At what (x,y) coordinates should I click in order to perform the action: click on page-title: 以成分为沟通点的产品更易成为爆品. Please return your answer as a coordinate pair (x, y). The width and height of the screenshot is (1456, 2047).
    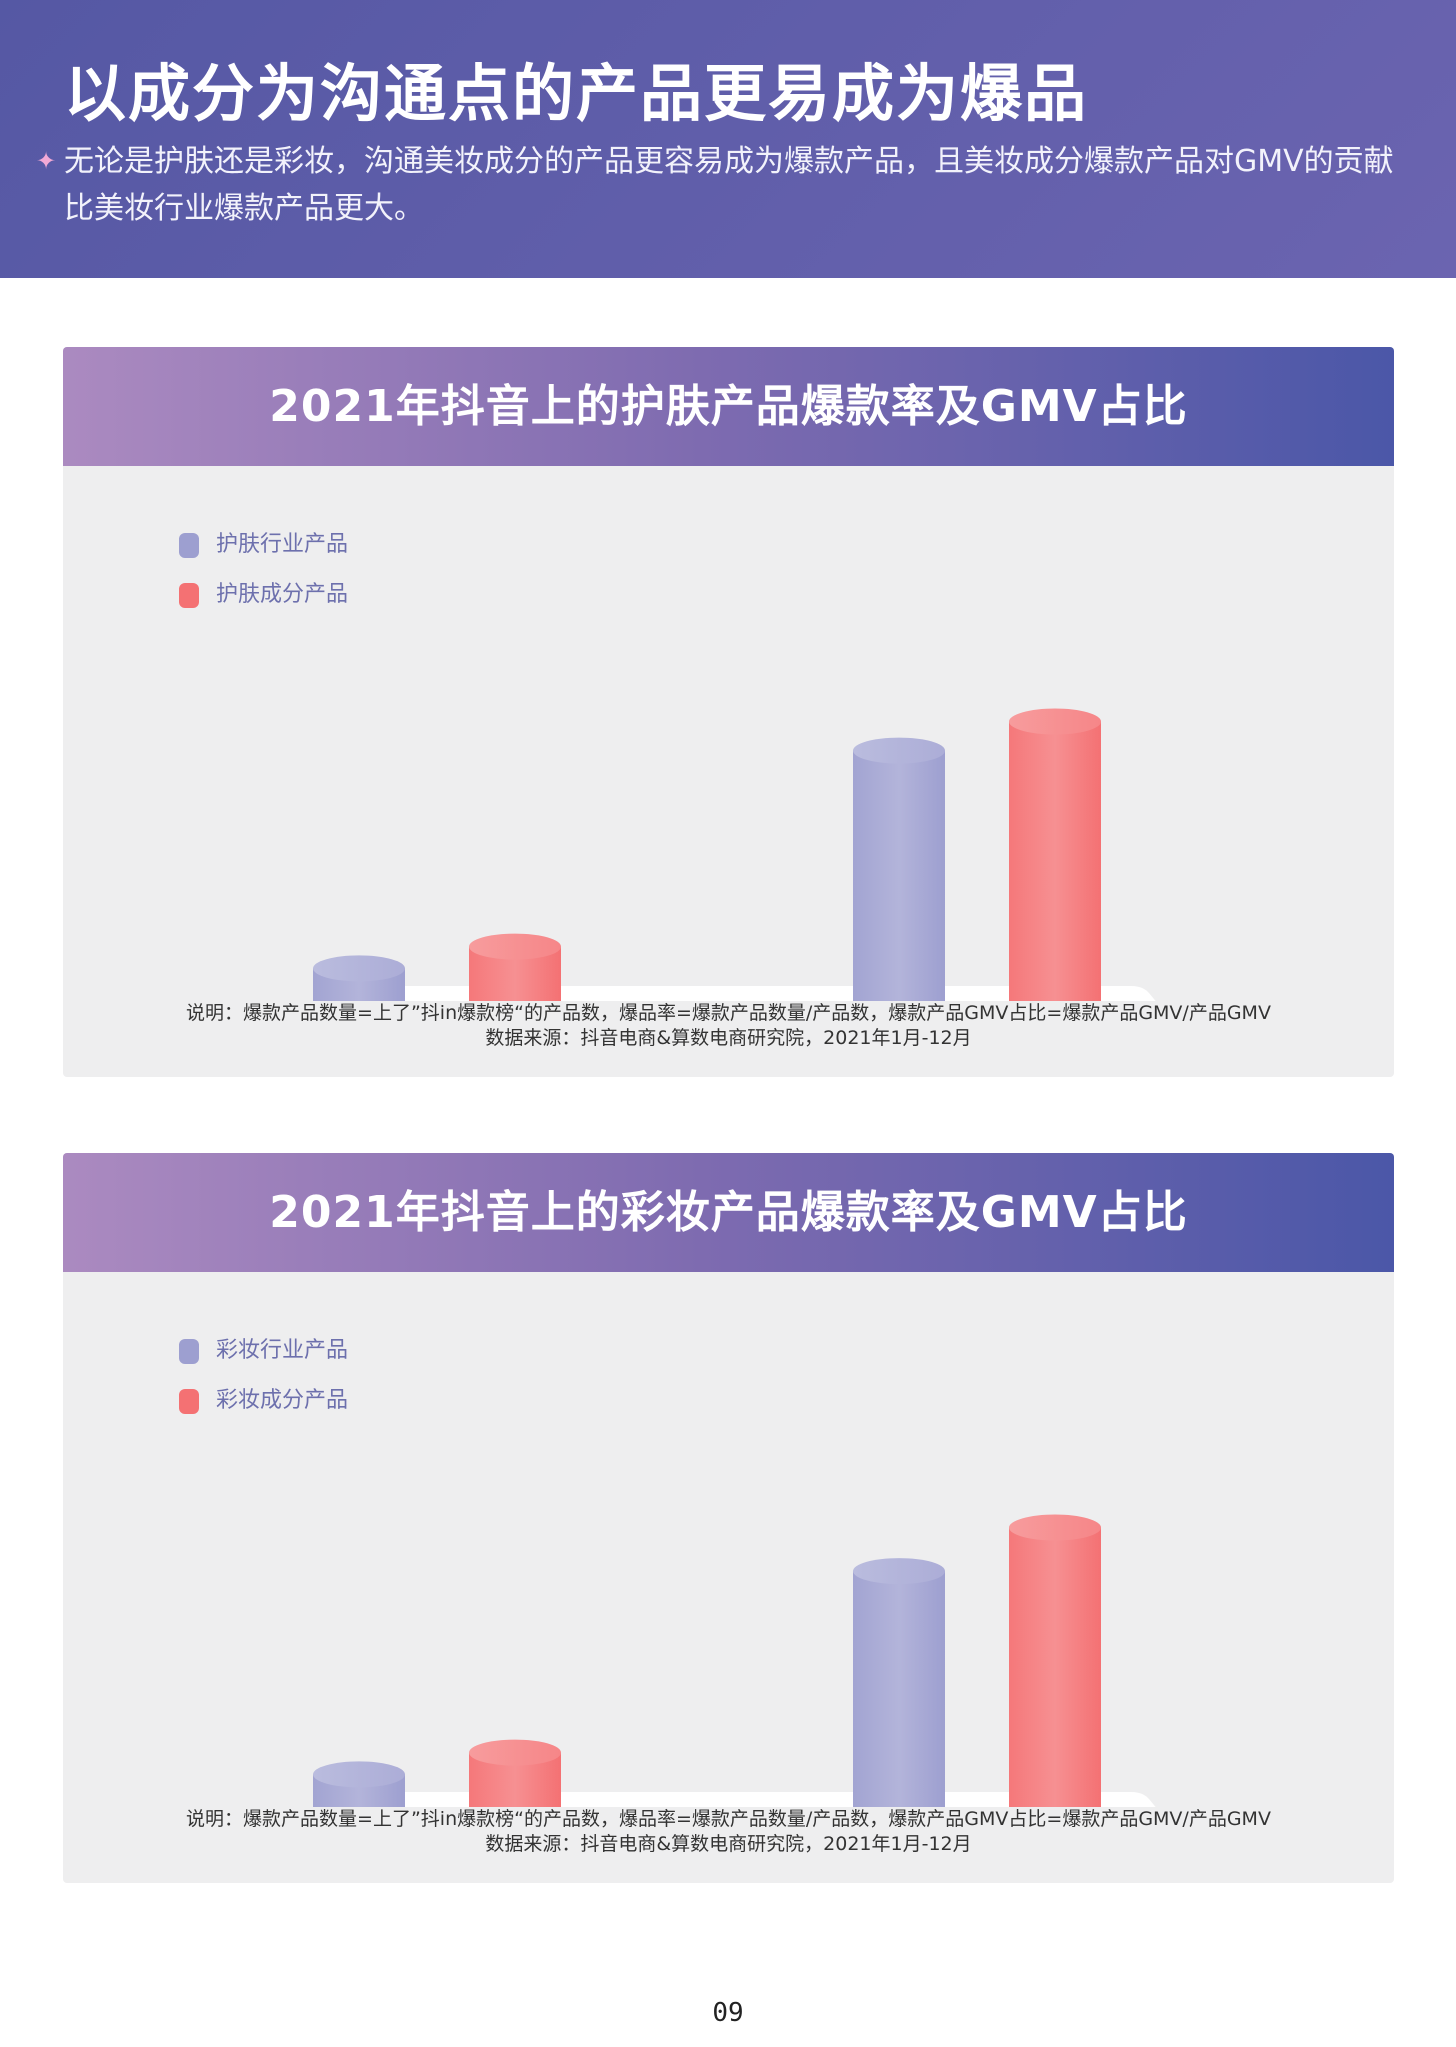
    Looking at the image, I should click on (576, 93).